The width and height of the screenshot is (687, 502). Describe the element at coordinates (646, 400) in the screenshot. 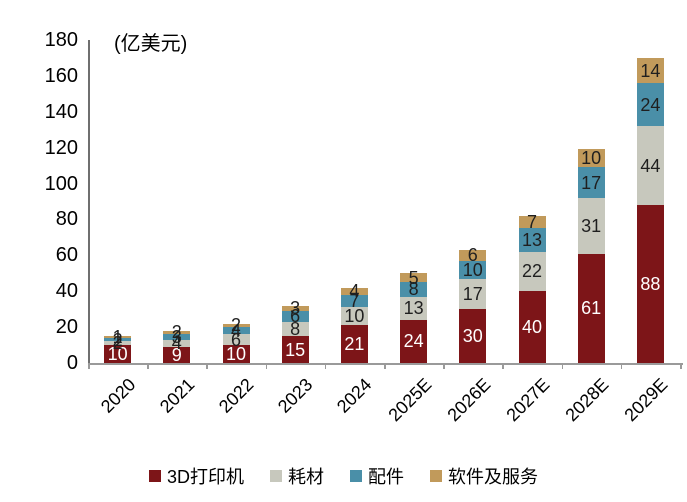

I see `x-axis-tick-label: 2029E` at that location.